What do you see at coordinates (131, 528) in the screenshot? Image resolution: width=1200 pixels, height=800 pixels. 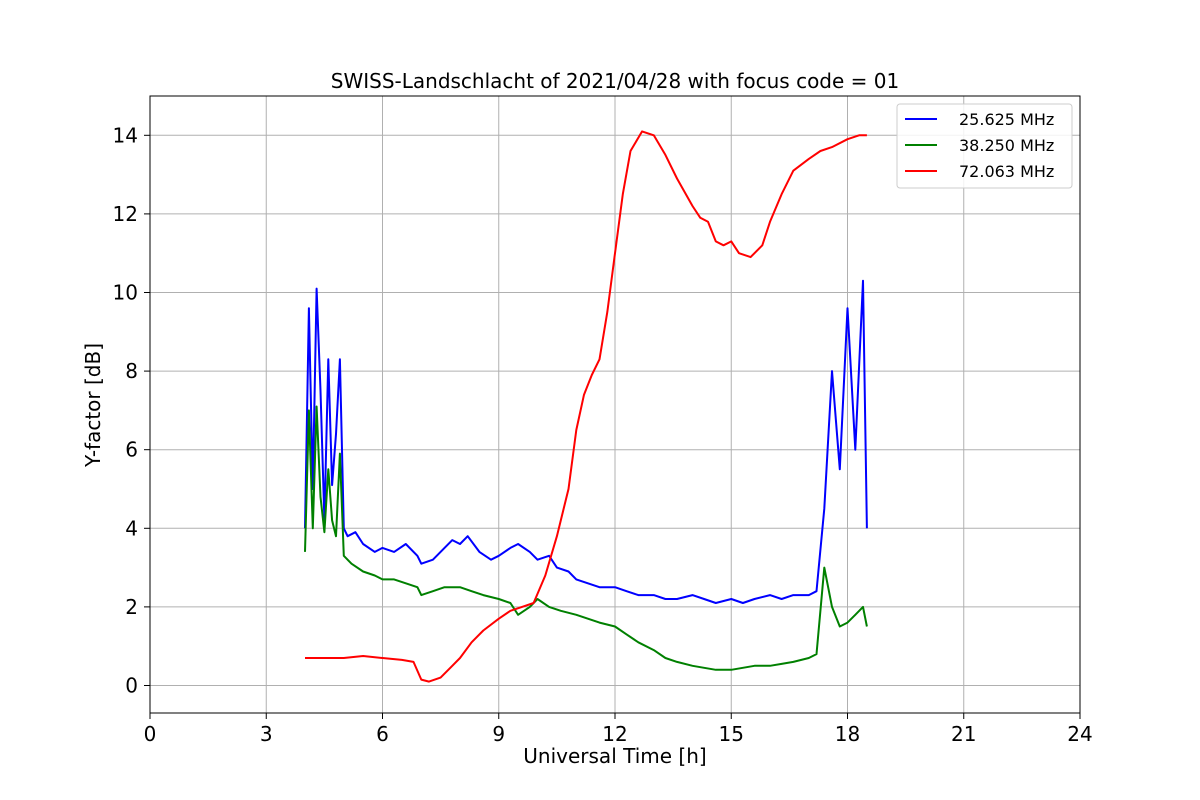 I see `y-tick-label: 4` at bounding box center [131, 528].